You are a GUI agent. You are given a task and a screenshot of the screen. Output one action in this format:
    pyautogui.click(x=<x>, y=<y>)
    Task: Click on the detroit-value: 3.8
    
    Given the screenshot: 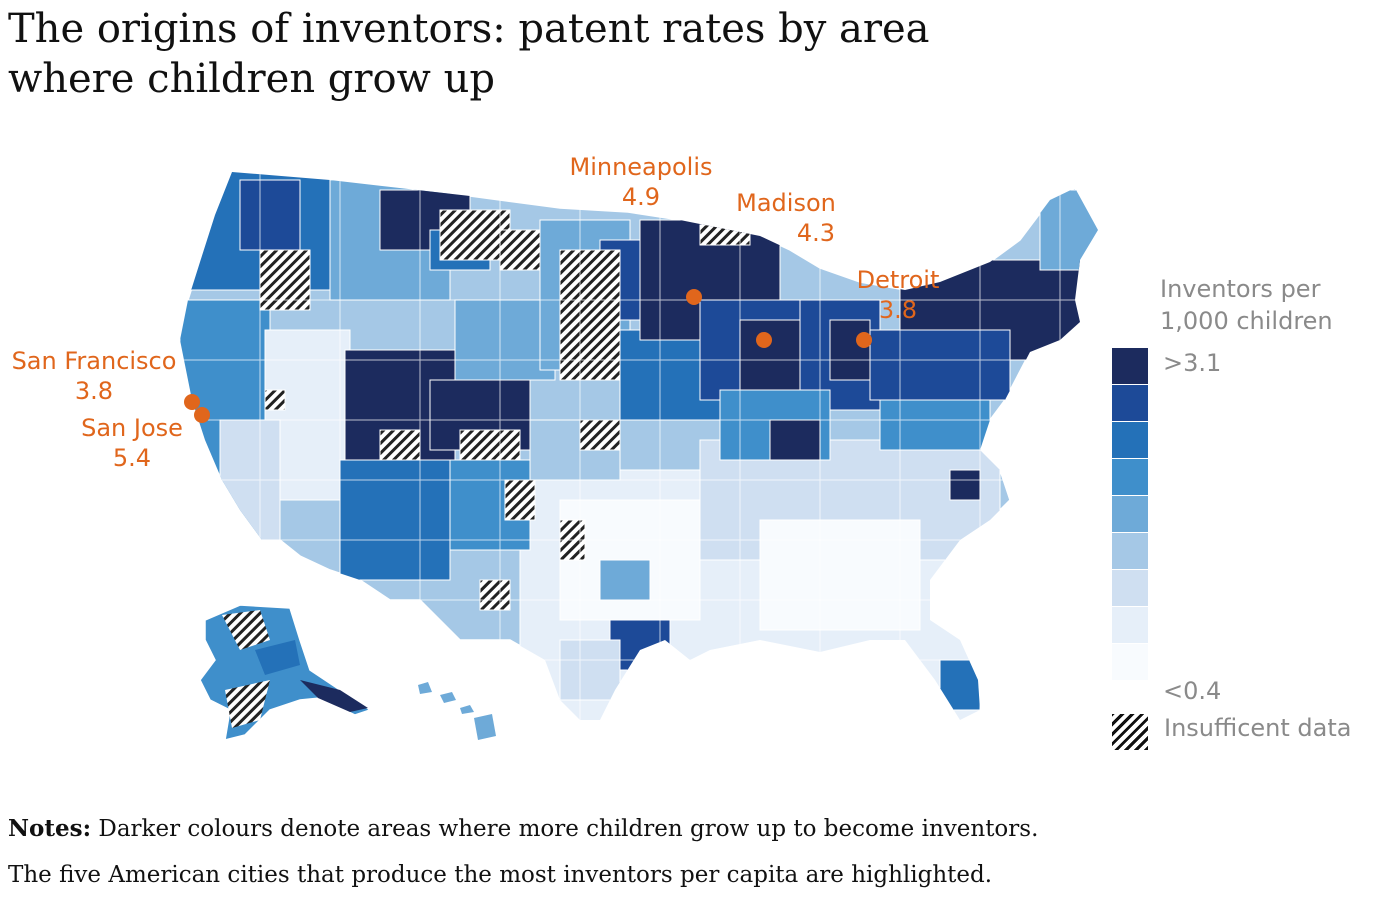 What is the action you would take?
    pyautogui.click(x=898, y=310)
    